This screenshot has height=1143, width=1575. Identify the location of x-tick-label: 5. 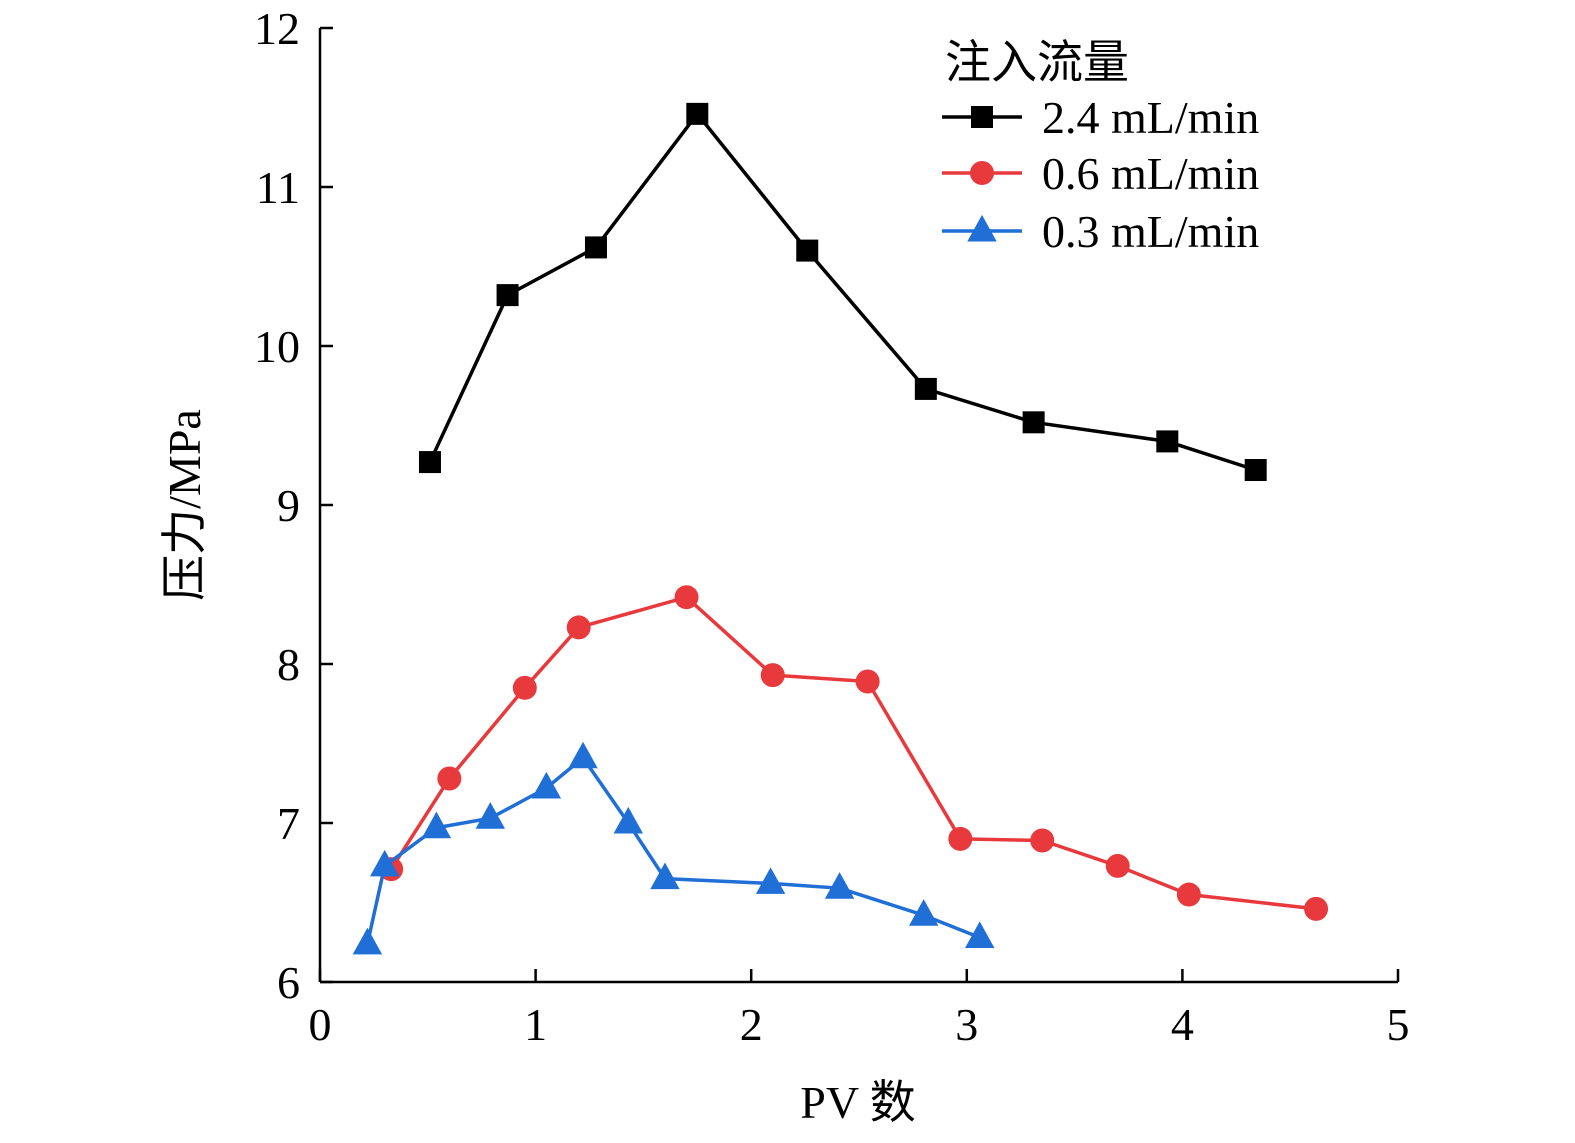
(1398, 1024).